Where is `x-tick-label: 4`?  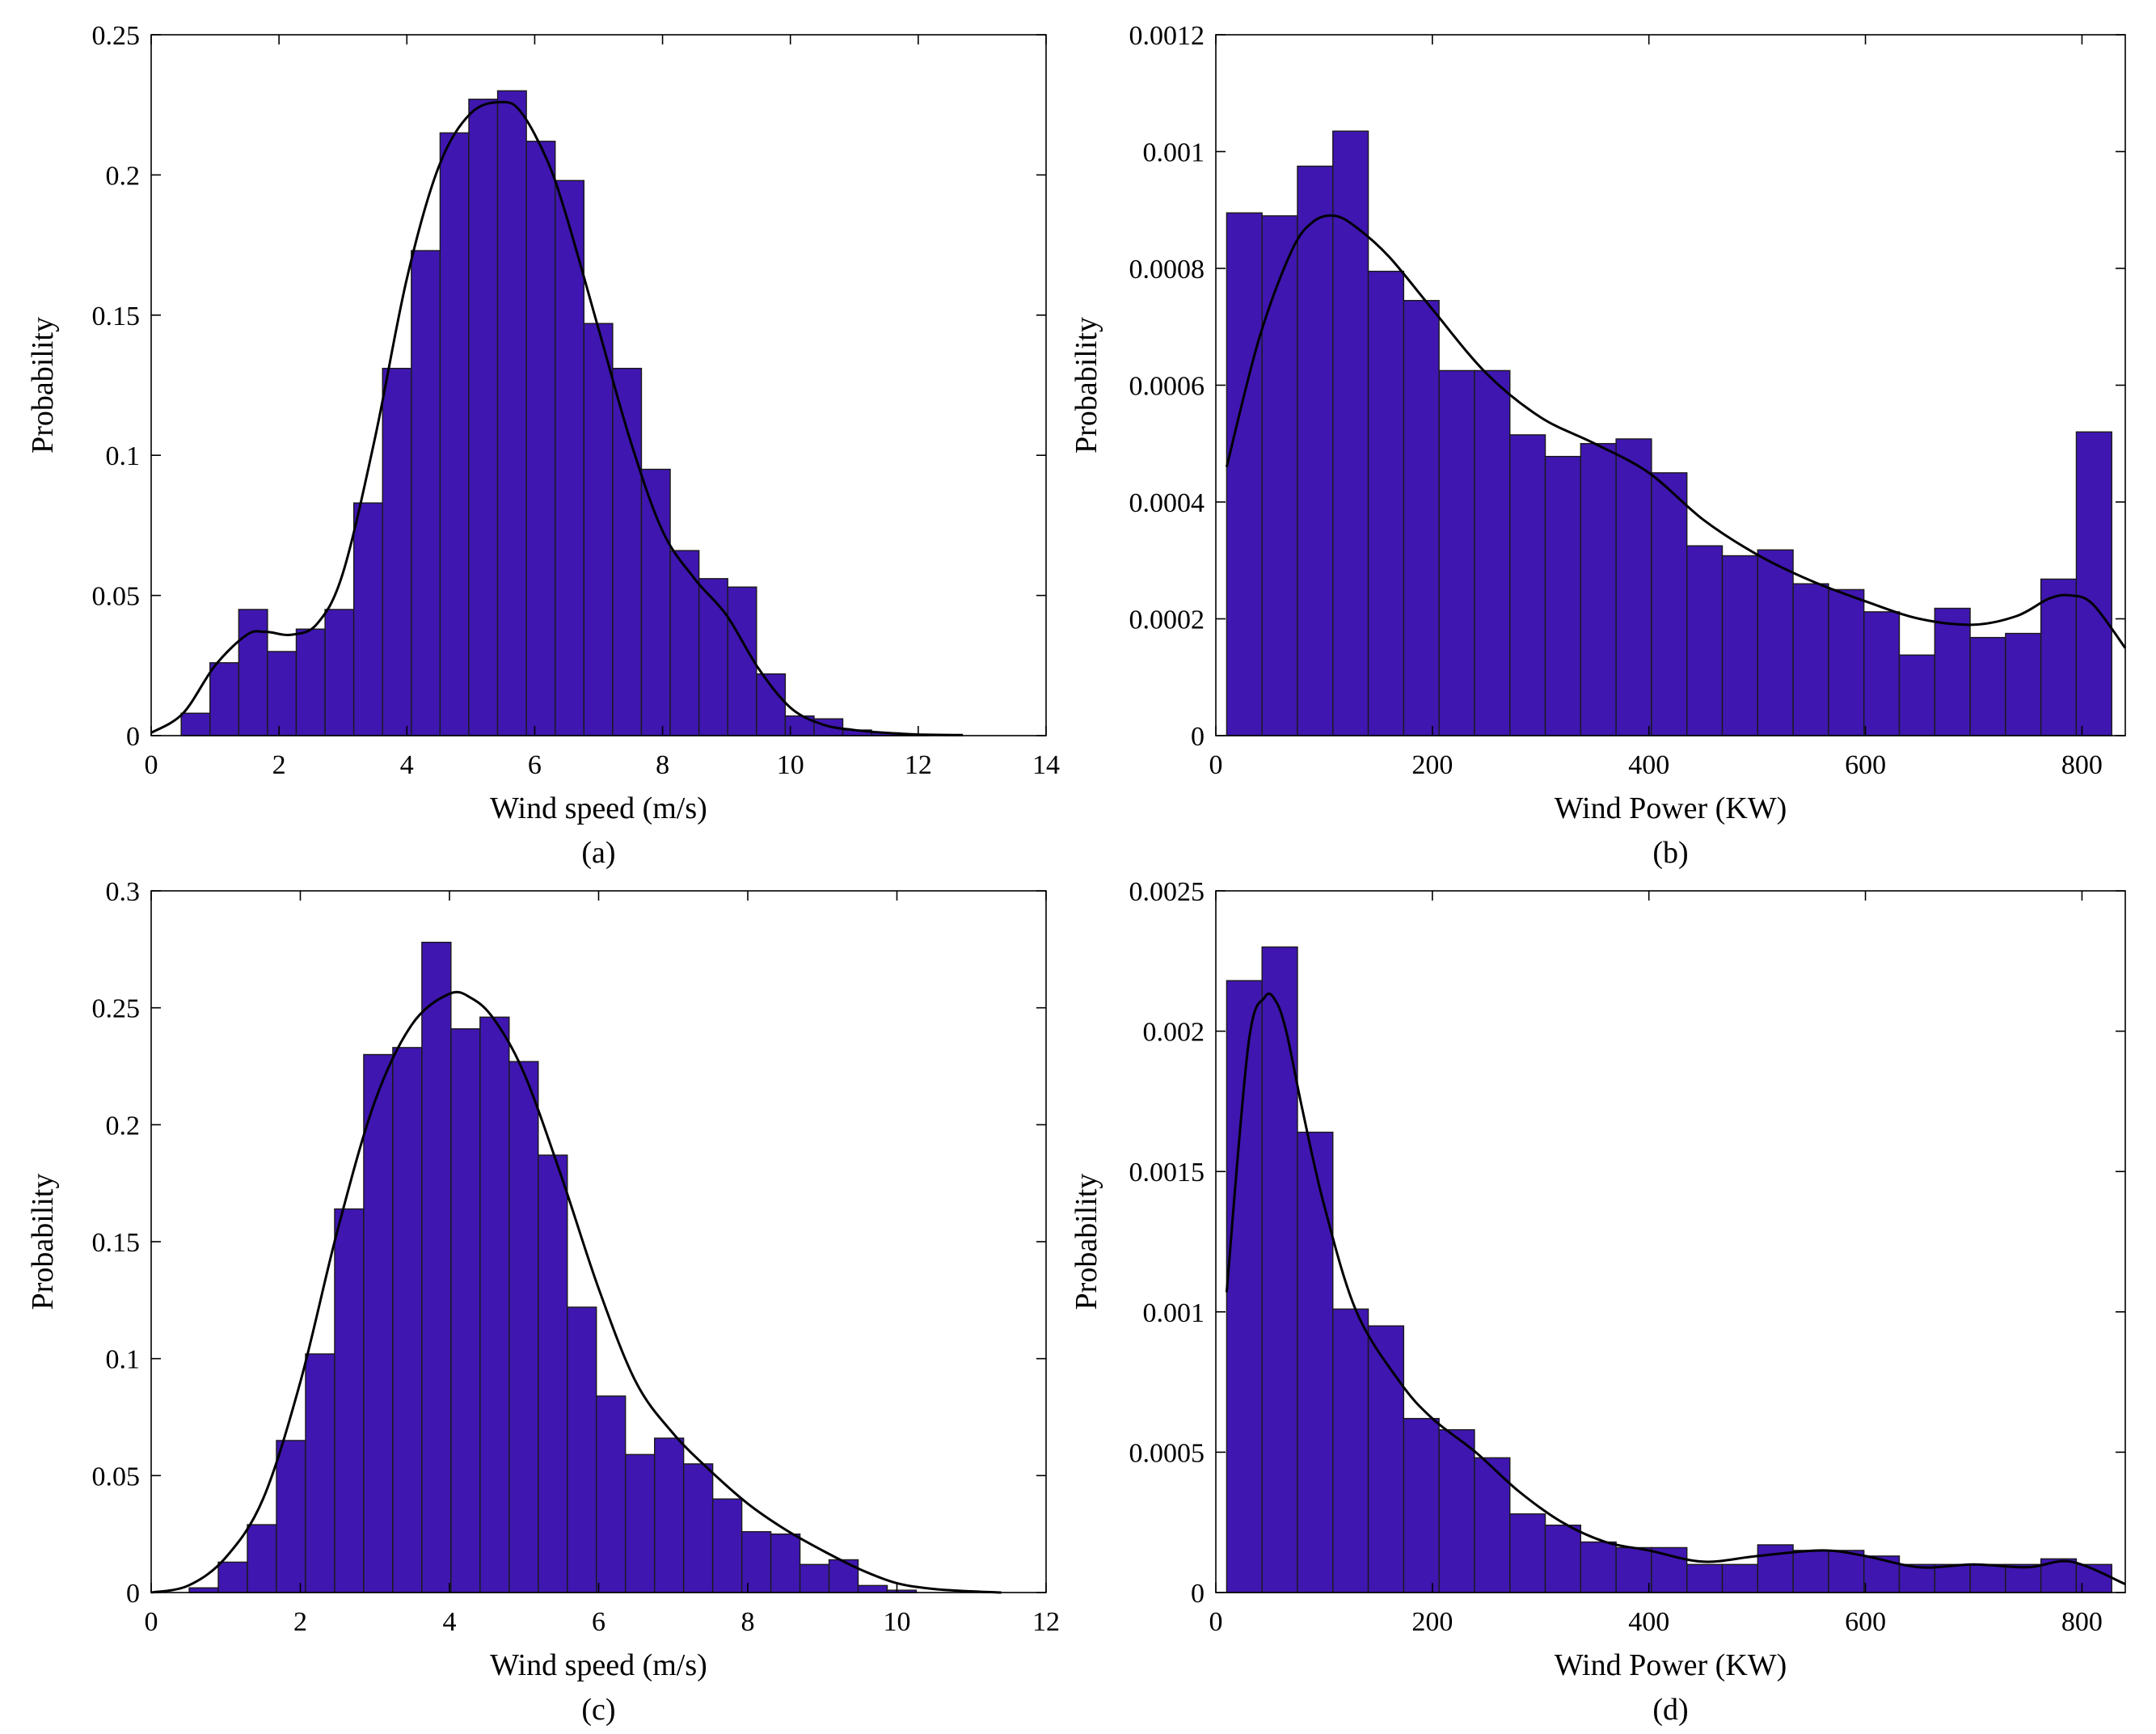
x-tick-label: 4 is located at coordinates (450, 1622).